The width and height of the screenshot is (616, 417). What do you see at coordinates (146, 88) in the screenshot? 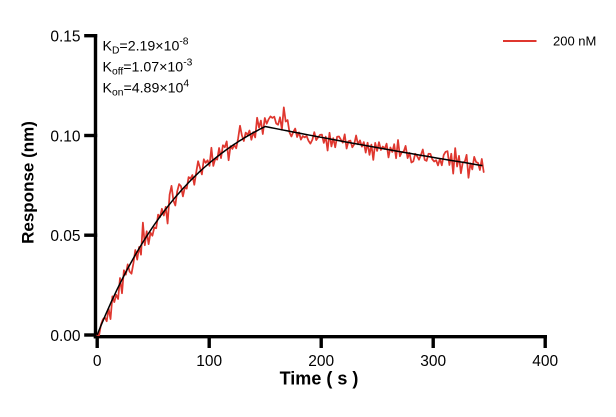
I see `svg-text: Kon=4.89×104` at bounding box center [146, 88].